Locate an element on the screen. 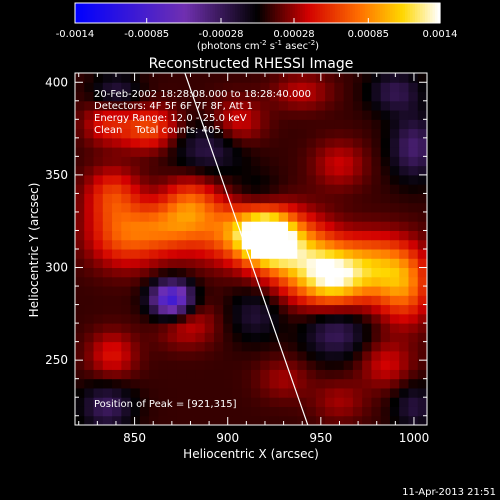 The image size is (500, 500). colorbar-tick-label: 0.00085 is located at coordinates (368, 34).